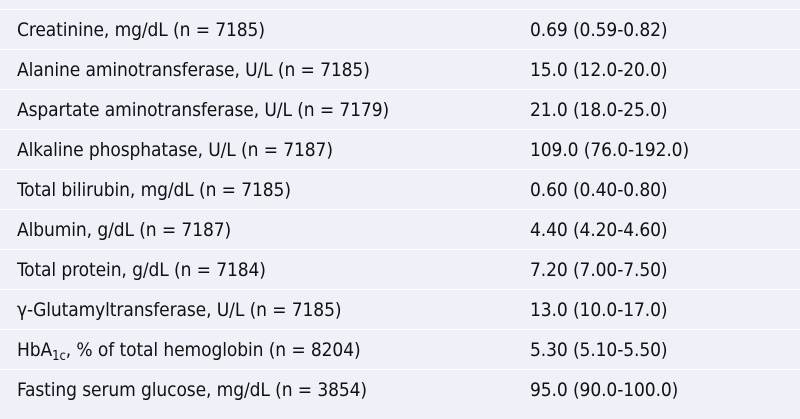  I want to click on row-label: Fasting serum glucose, mg/dL (n = 3854), so click(192, 389).